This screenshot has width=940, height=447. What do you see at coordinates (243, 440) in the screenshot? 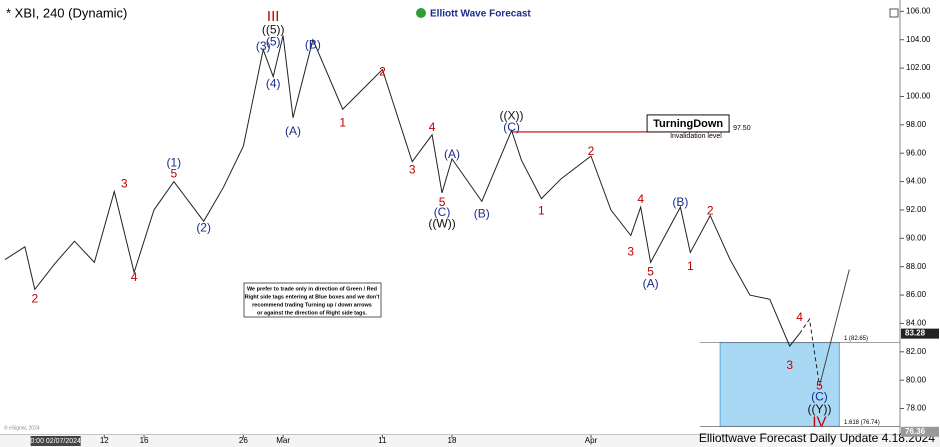
I see `x-tick-label: 26` at bounding box center [243, 440].